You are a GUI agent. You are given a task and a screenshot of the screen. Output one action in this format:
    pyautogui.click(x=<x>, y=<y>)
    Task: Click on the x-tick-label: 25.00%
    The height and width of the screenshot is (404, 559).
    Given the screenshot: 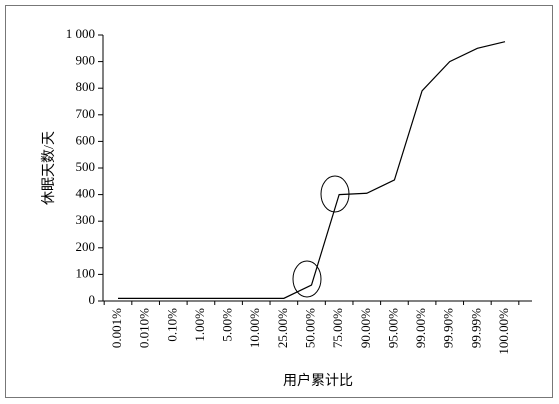 What is the action you would take?
    pyautogui.click(x=282, y=328)
    